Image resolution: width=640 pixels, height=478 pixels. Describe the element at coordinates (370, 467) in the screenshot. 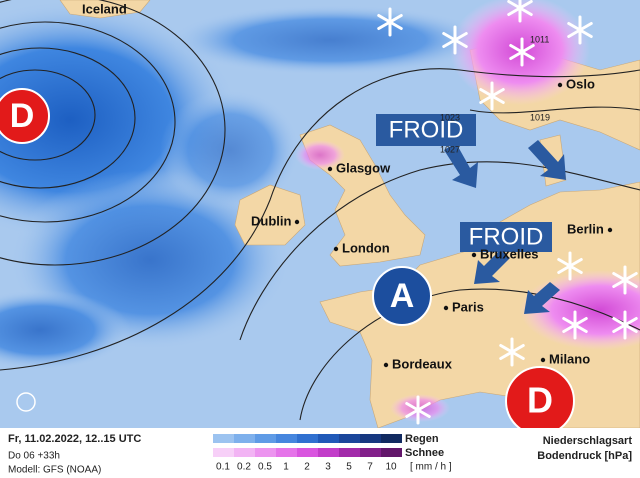

I see `scale-label: 7` at that location.